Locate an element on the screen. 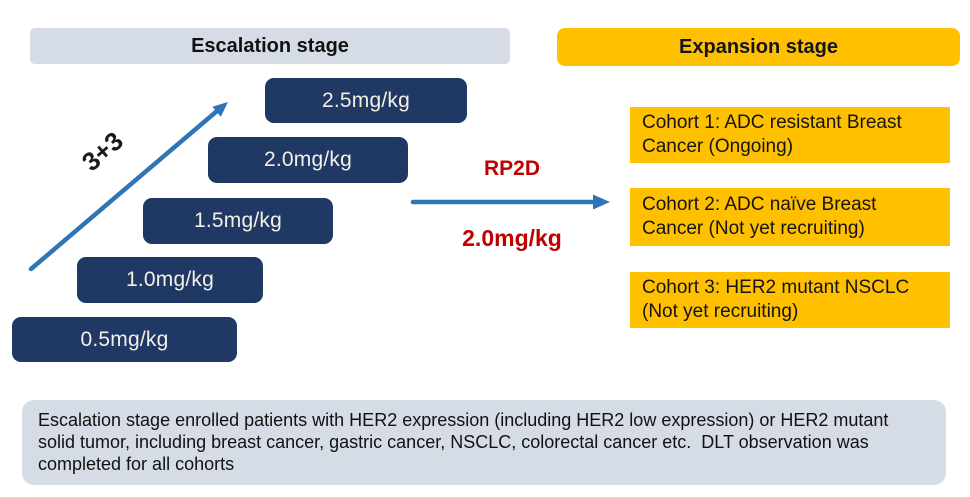 The width and height of the screenshot is (970, 497). three-plus-three-label: 3+3 is located at coordinates (102, 151).